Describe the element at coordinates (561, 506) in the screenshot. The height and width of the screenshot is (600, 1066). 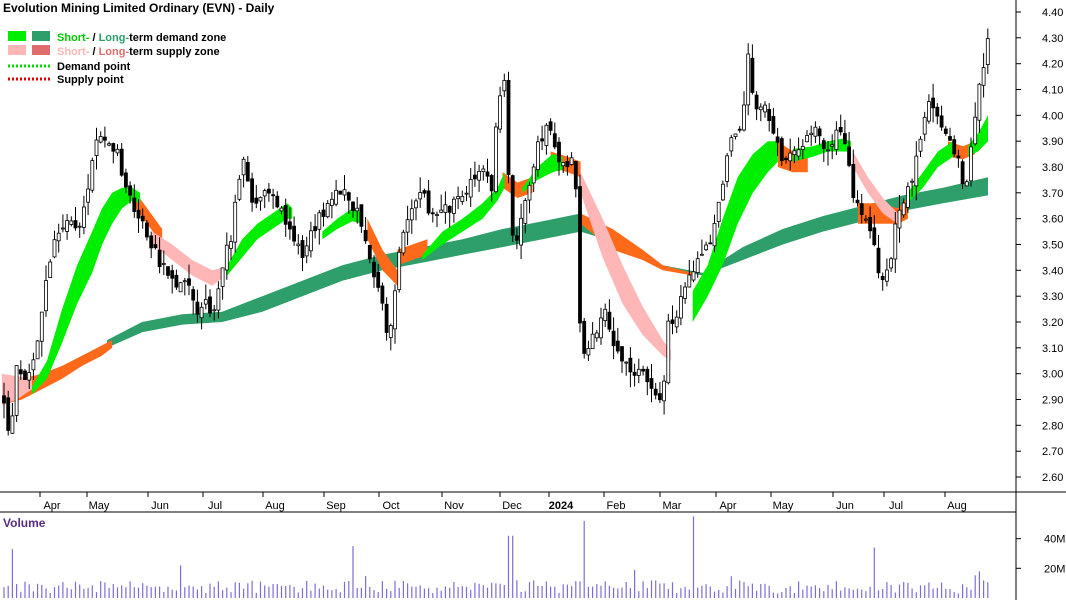
I see `x-tick-label-9: 2024` at that location.